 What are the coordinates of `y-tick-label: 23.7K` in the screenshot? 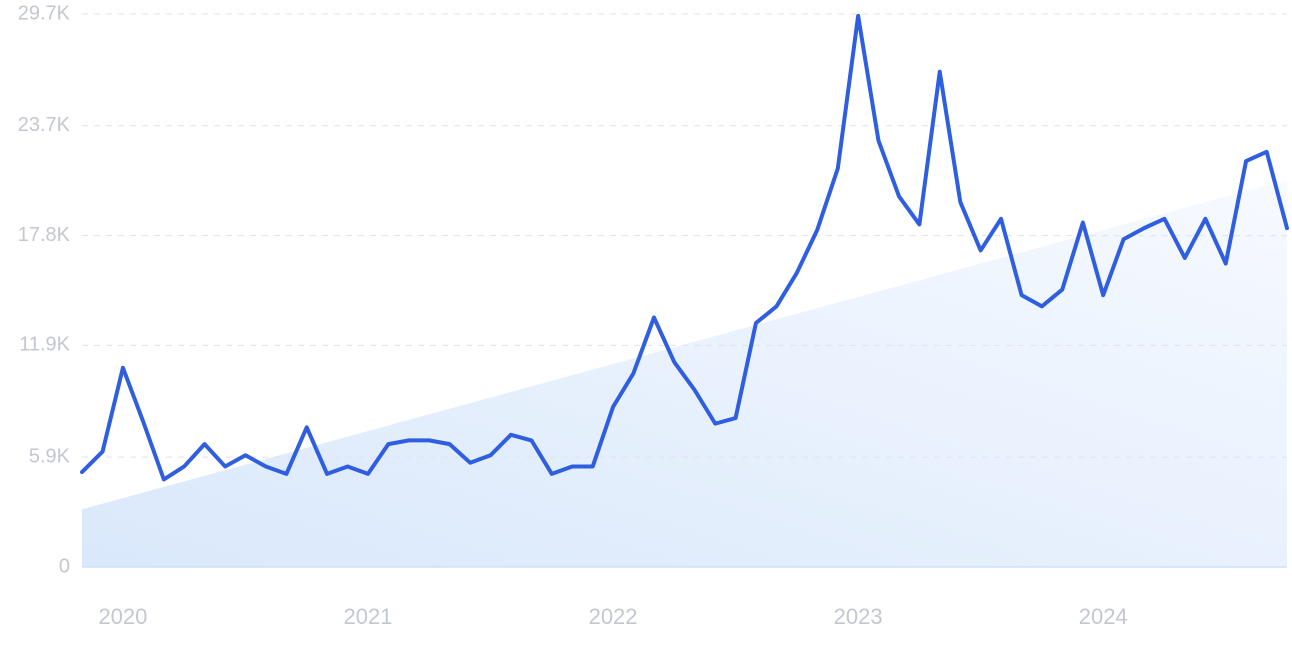 It's located at (44, 125).